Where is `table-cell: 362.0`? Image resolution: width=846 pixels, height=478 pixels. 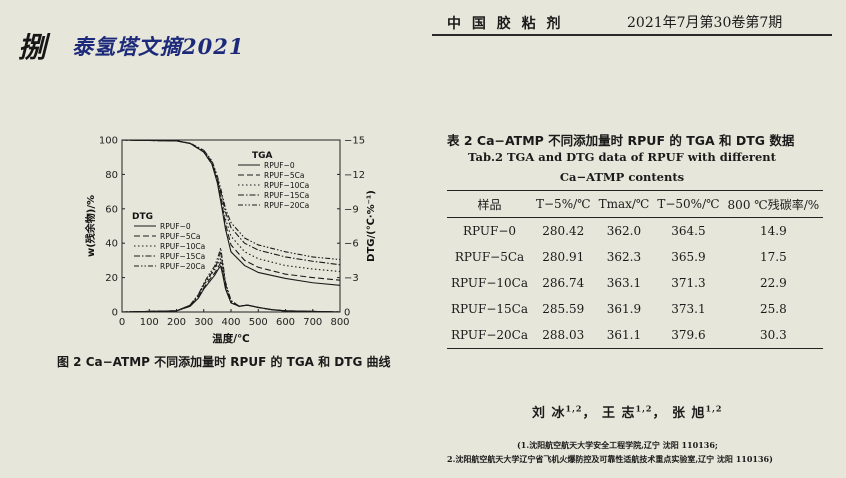
table-cell: 362.0 is located at coordinates (624, 231).